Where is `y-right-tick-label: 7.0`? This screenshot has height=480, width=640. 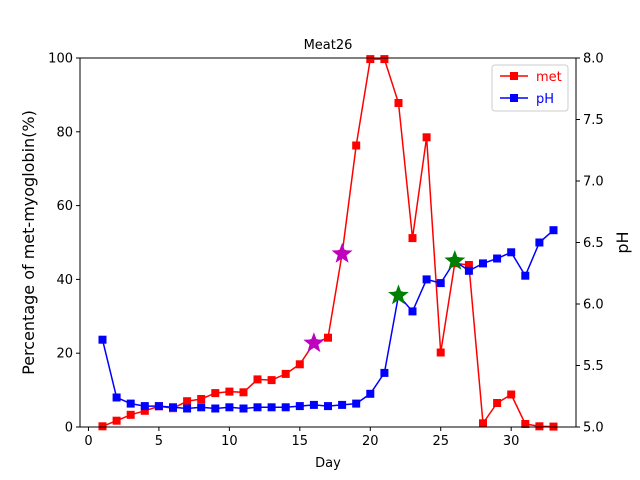 y-right-tick-label: 7.0 is located at coordinates (593, 182).